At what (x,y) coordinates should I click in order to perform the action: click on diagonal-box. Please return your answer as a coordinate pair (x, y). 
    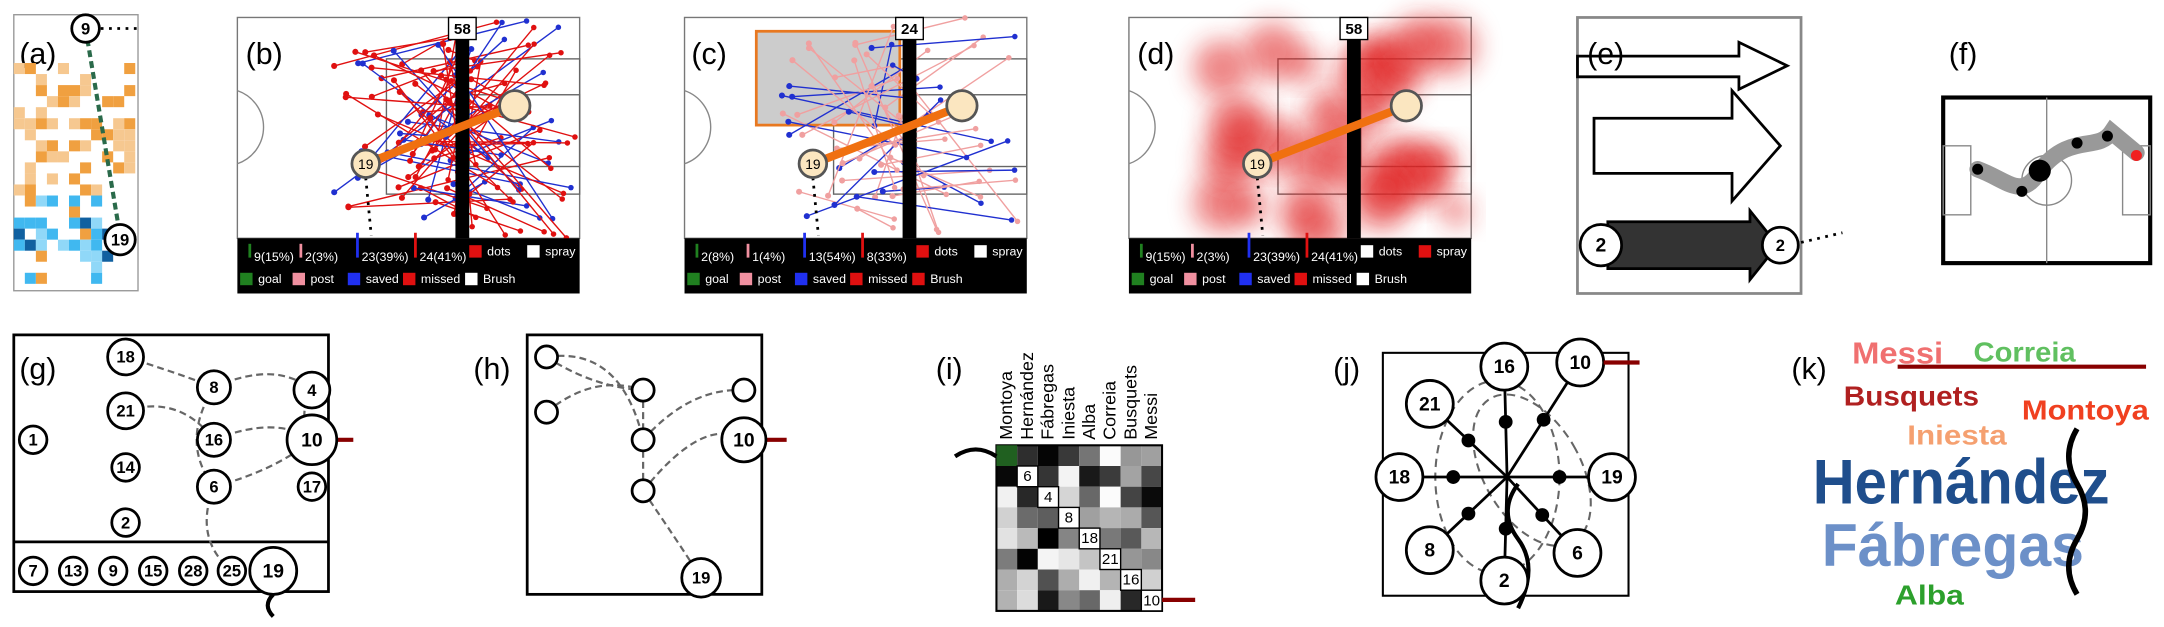
    Looking at the image, I should click on (1027, 476).